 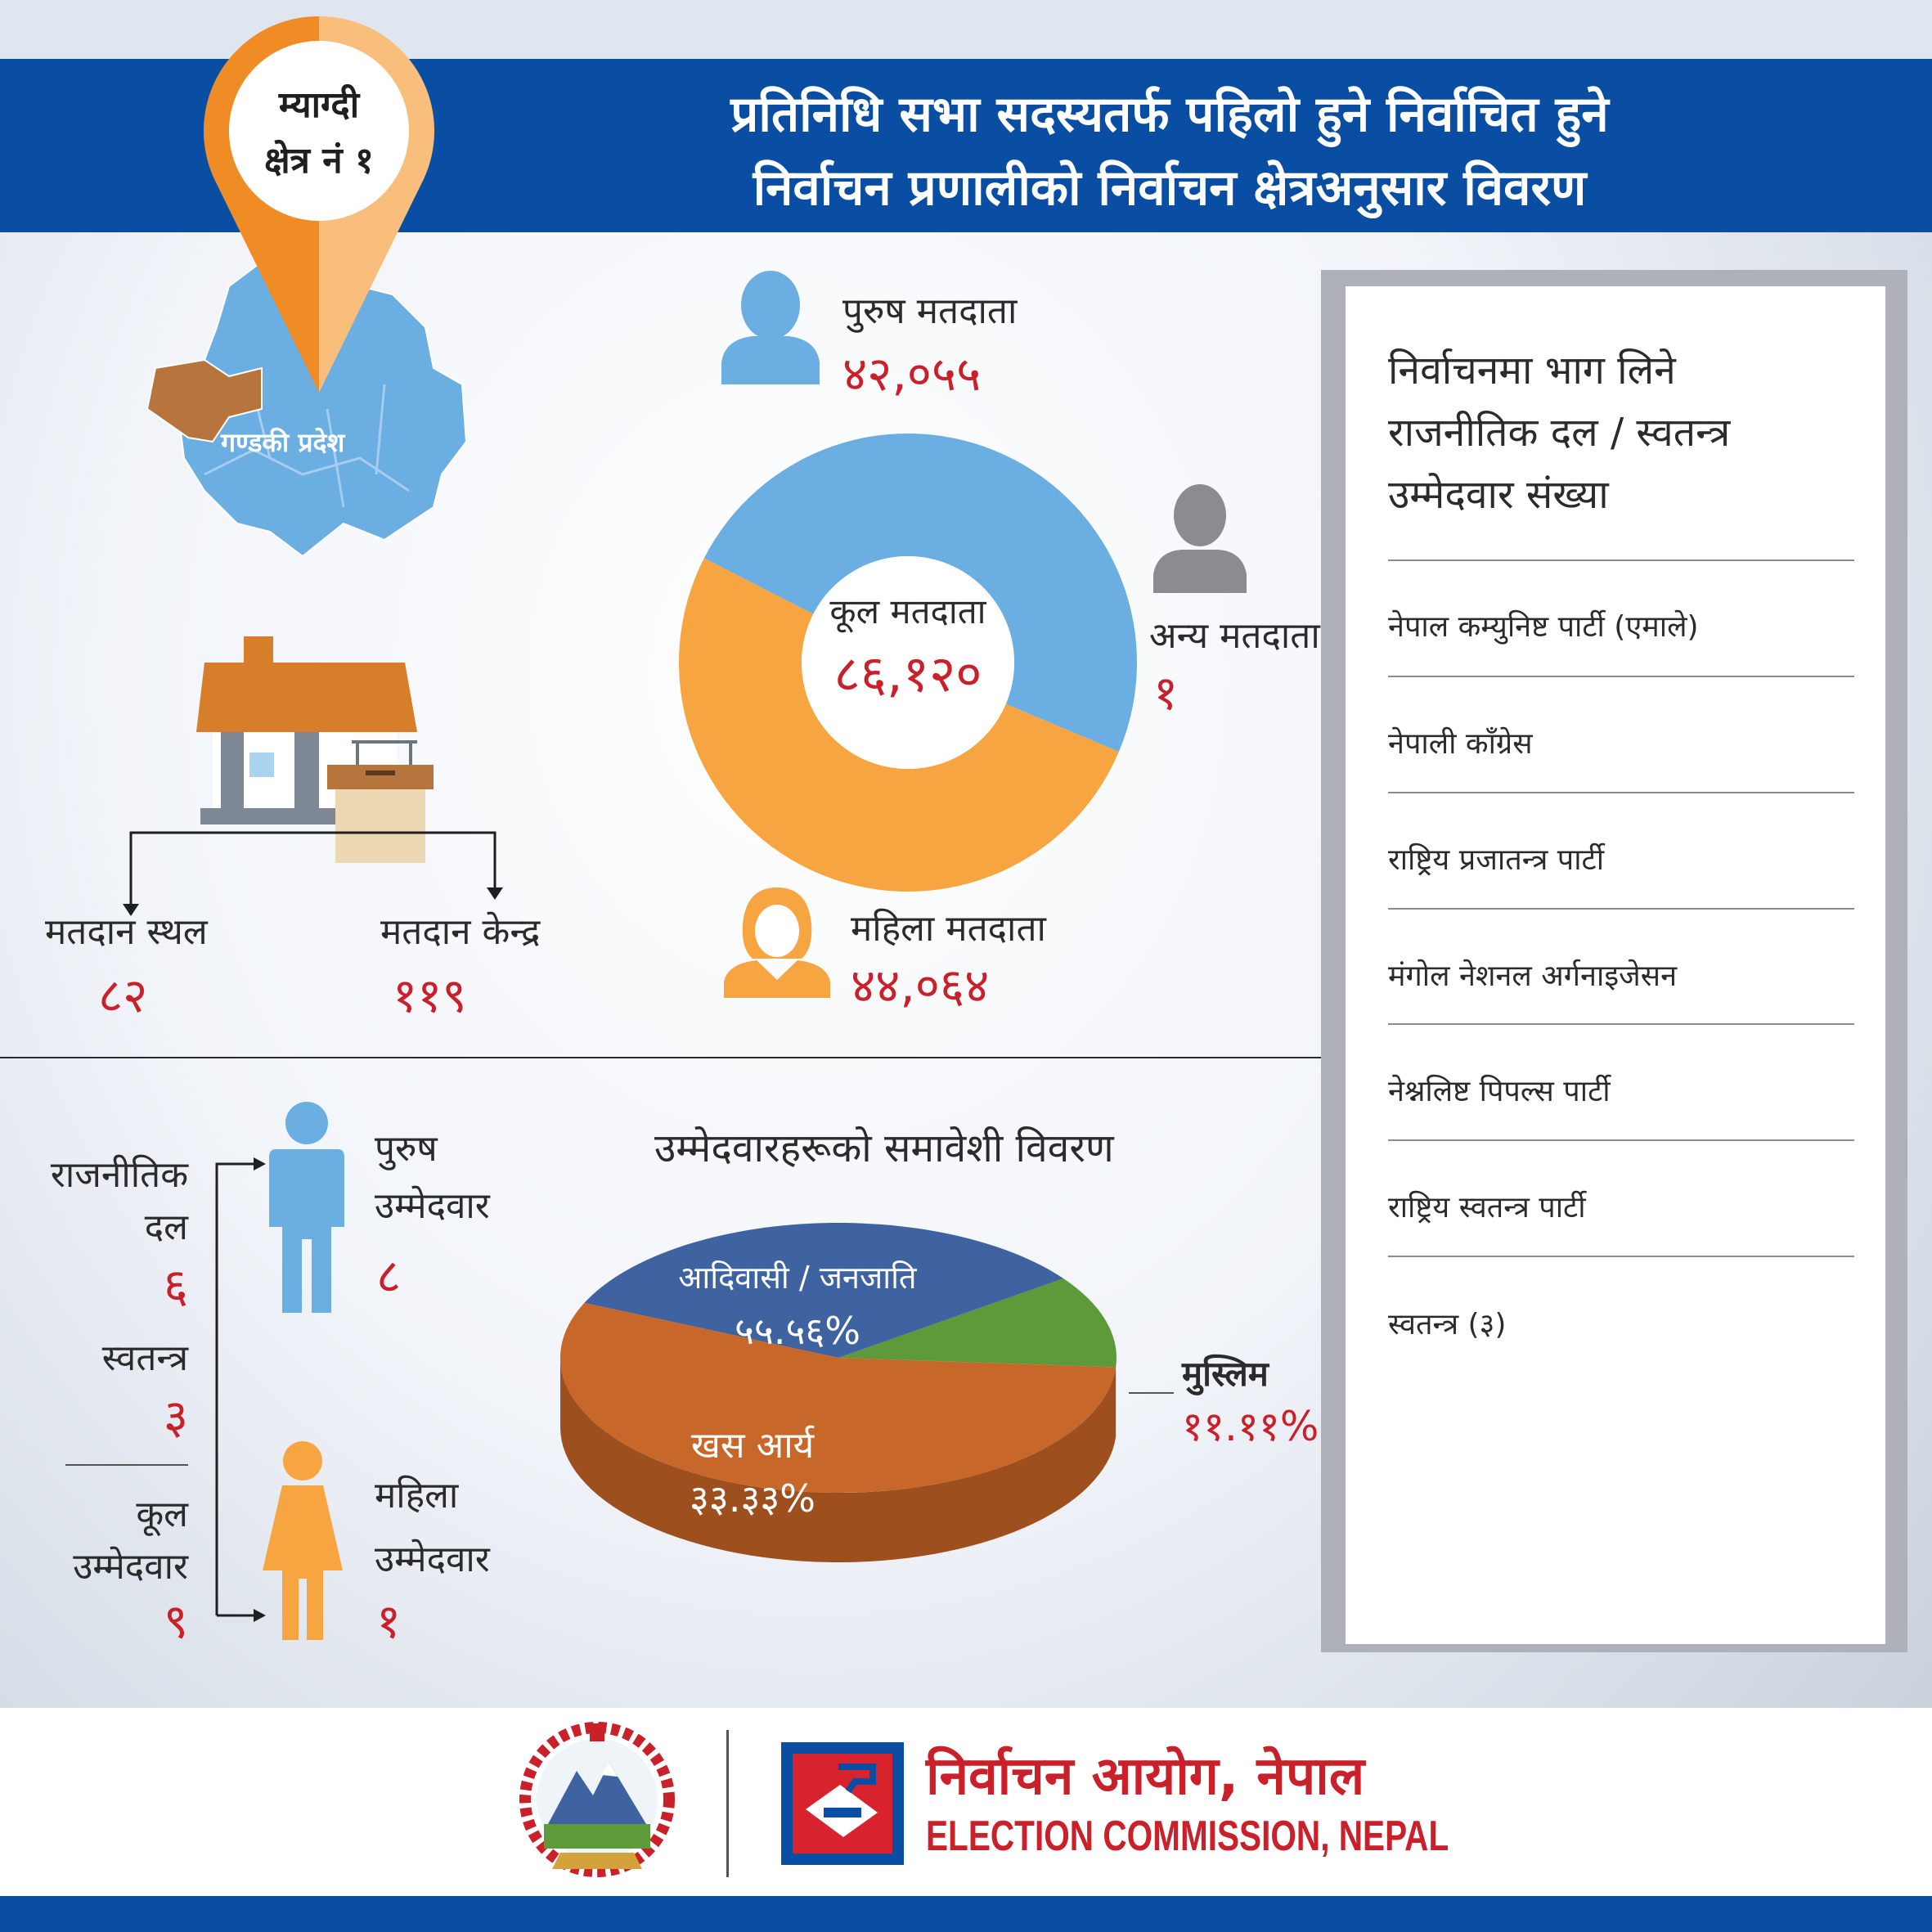 What do you see at coordinates (1251, 1426) in the screenshot?
I see `muslim-value: ११.११%` at bounding box center [1251, 1426].